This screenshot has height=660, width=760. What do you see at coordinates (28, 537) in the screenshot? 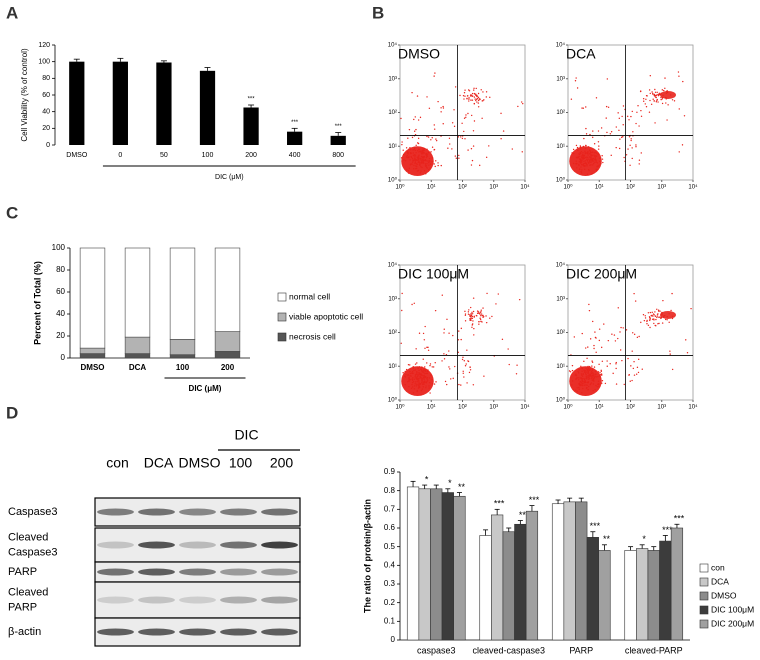
I see `row-label: Cleaved` at bounding box center [28, 537].